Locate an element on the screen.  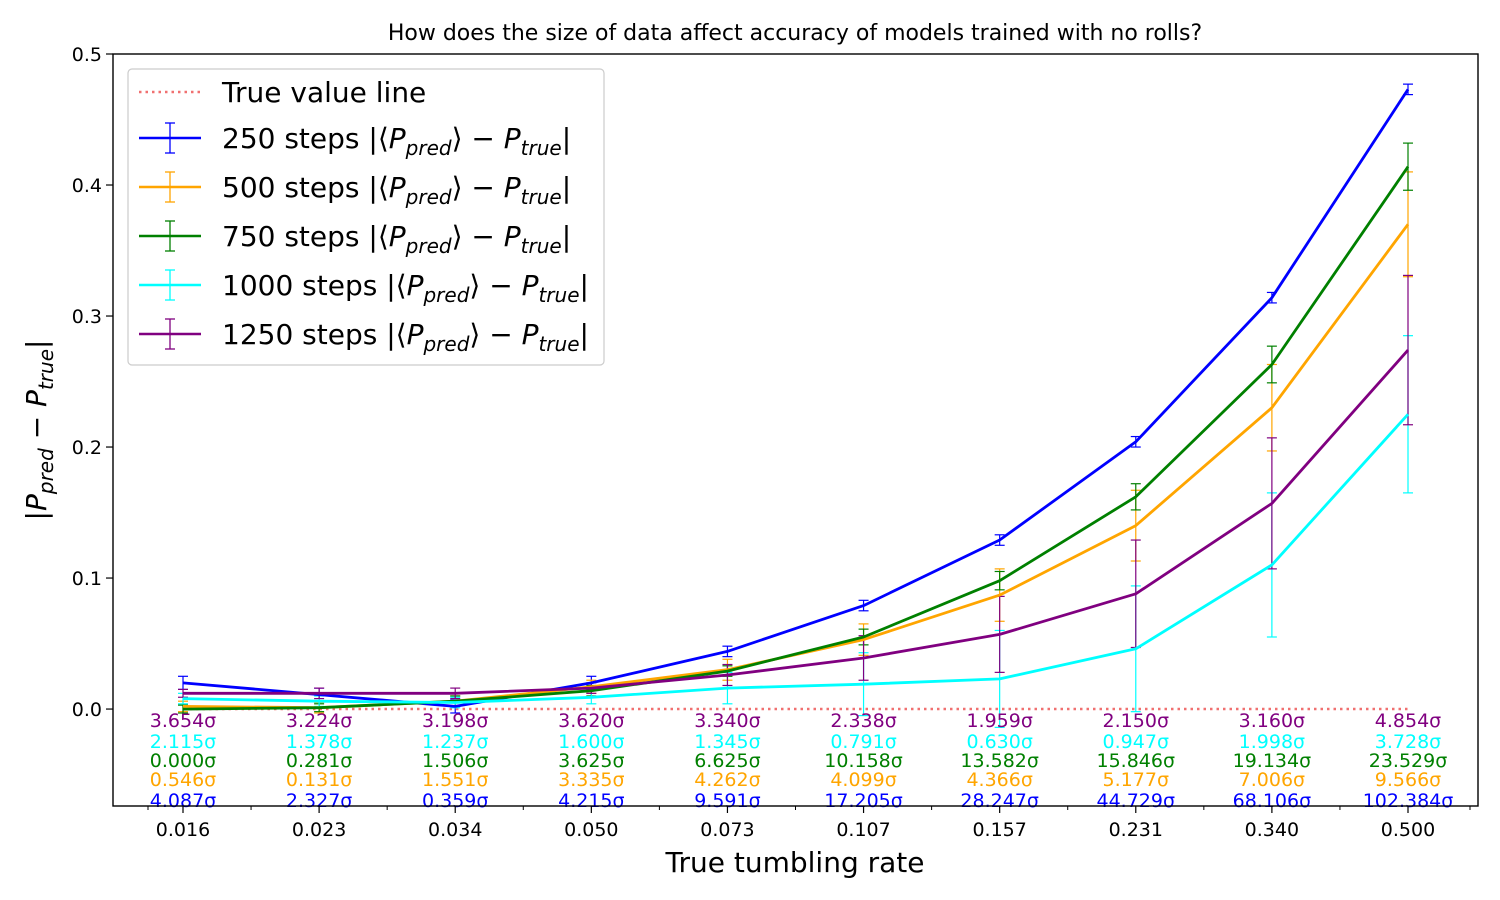
sigma-label: 1.506σ is located at coordinates (455, 761).